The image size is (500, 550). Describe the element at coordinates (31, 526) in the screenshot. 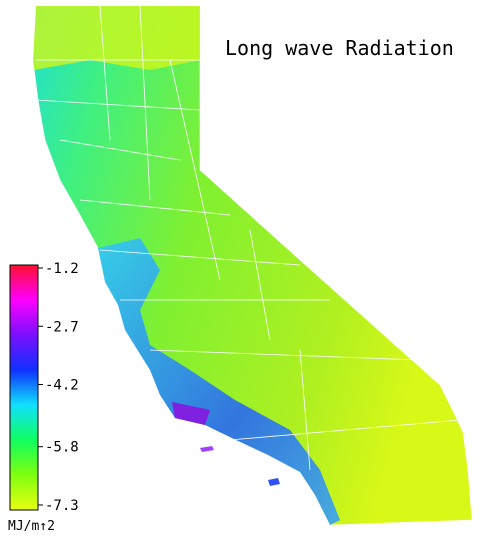

I see `colorbar-unit: MJ/m↑2` at that location.